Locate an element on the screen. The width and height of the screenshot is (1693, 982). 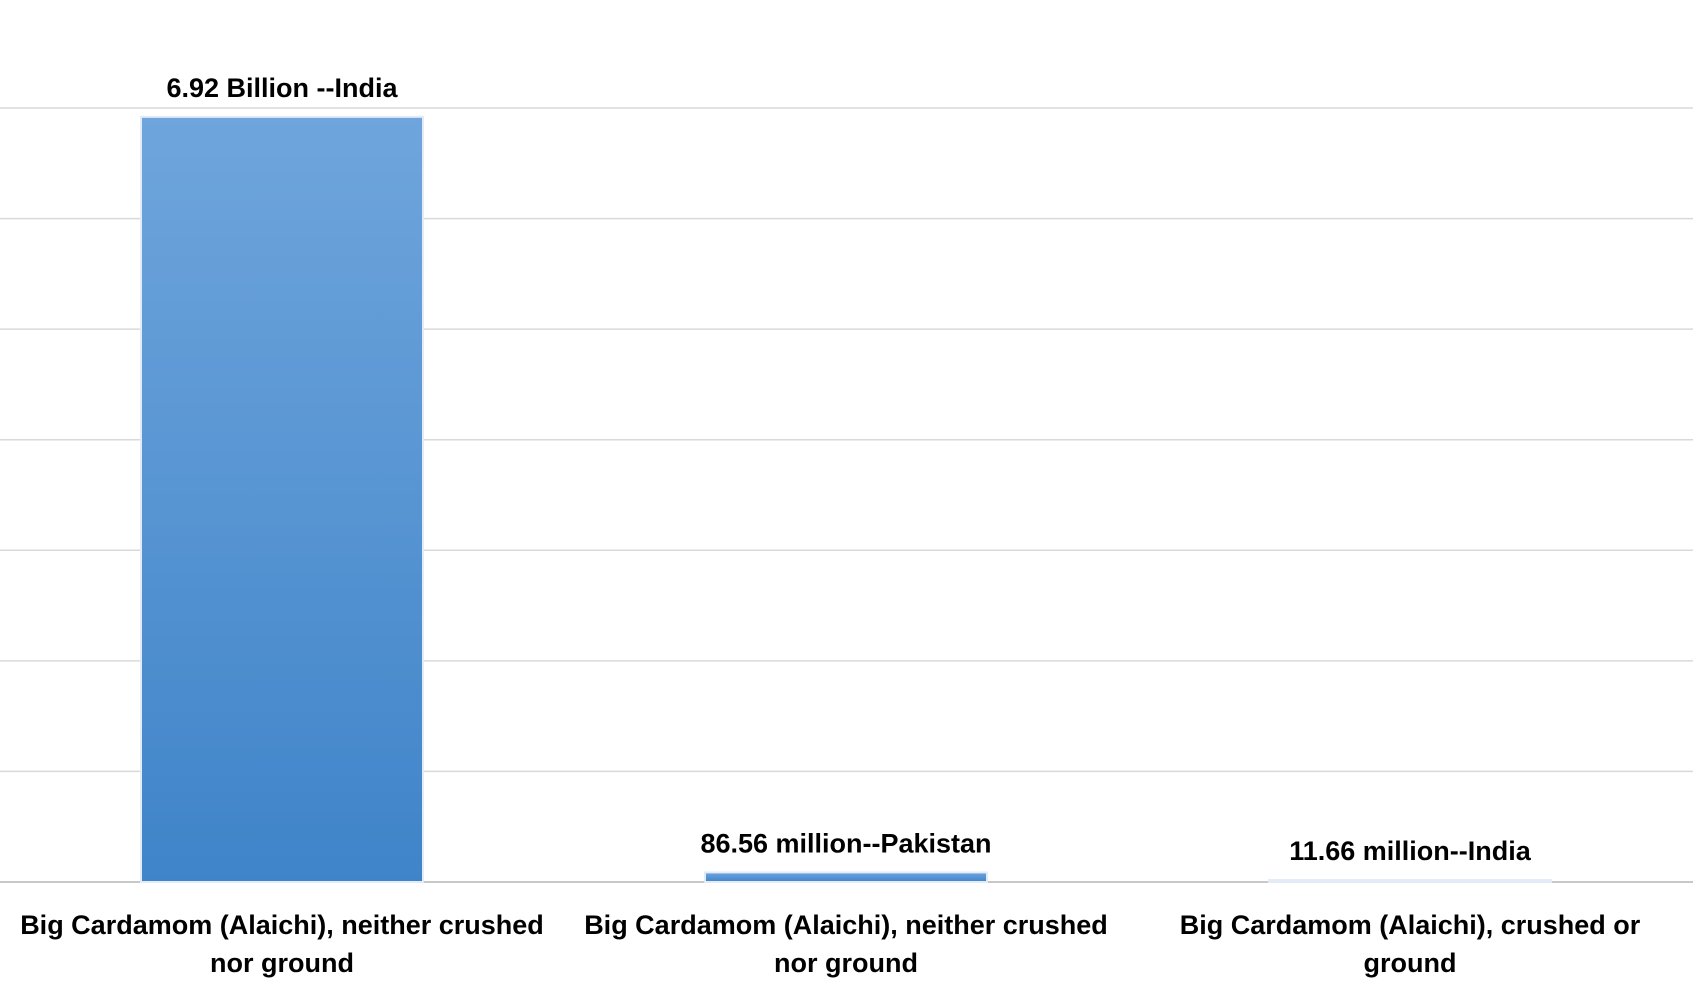
data-label: 11.66 million--India is located at coordinates (1410, 851).